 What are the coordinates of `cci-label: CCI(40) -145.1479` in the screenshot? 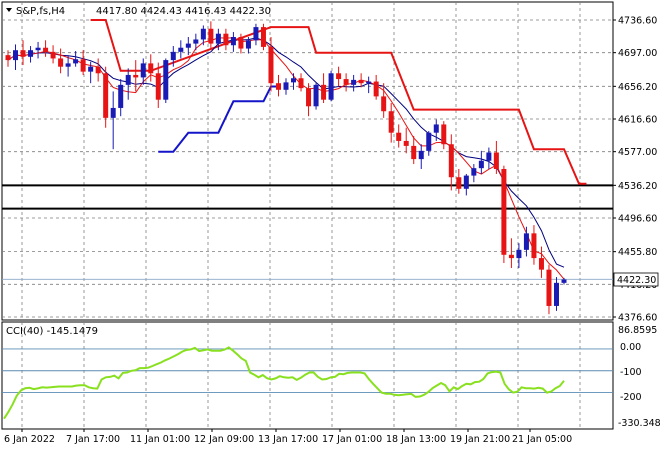 It's located at (52, 331).